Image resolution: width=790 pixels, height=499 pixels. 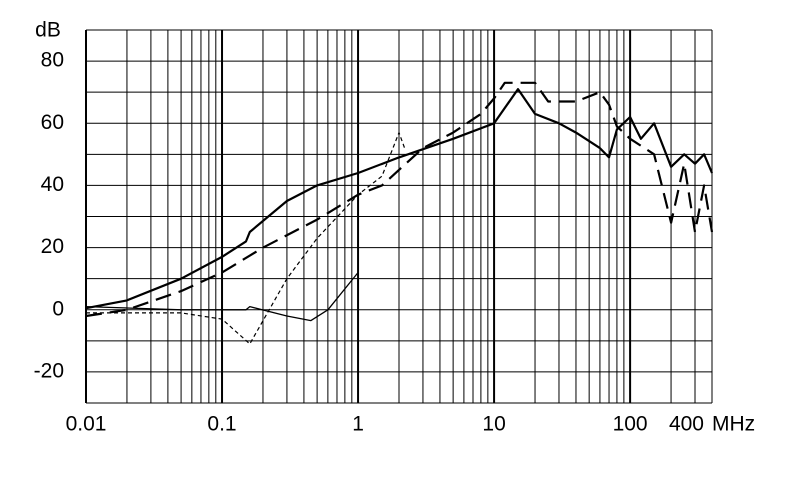 I want to click on y-tick-label: 20, so click(x=52, y=246).